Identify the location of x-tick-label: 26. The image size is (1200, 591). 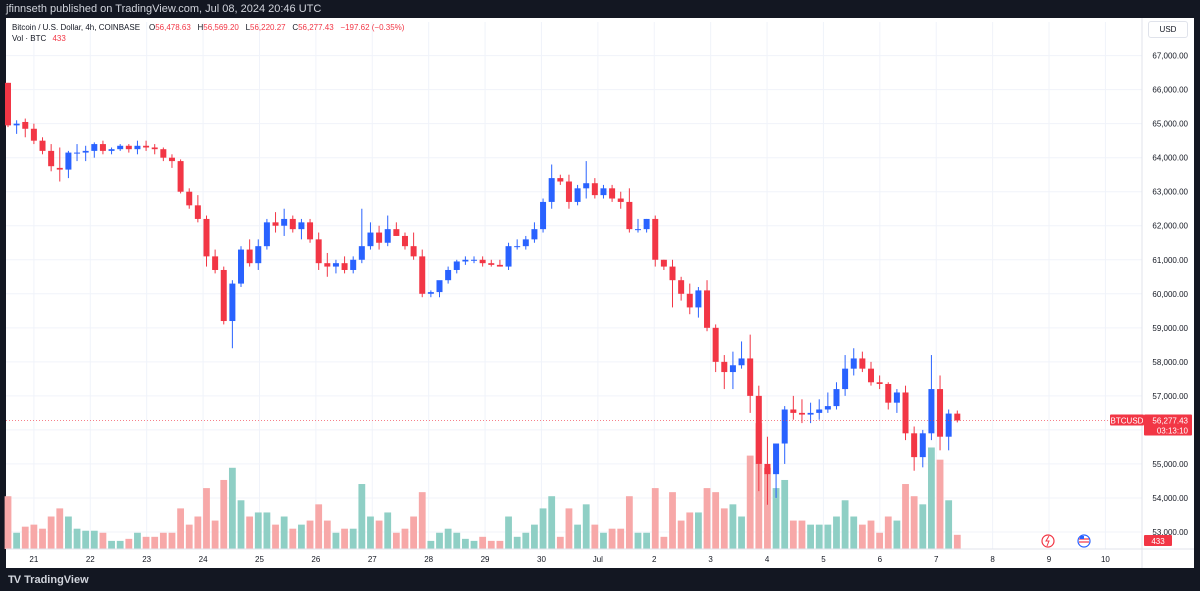
(315, 559).